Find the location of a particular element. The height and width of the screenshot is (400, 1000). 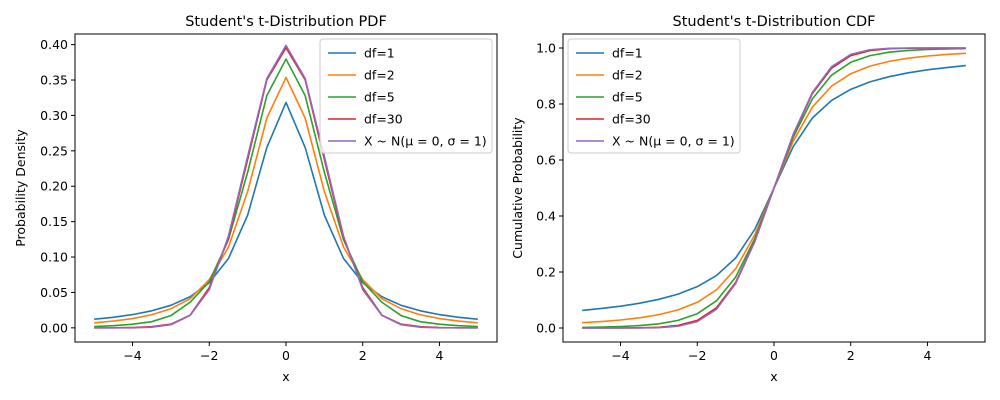

chart-title: Student's t-Distribution CDF is located at coordinates (774, 22).